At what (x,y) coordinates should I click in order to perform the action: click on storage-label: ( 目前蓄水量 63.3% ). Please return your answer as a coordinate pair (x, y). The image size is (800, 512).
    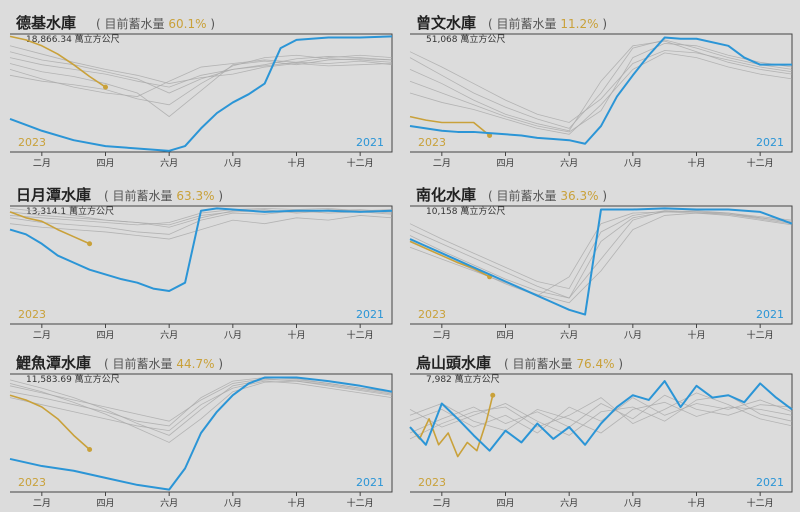
    Looking at the image, I should click on (163, 196).